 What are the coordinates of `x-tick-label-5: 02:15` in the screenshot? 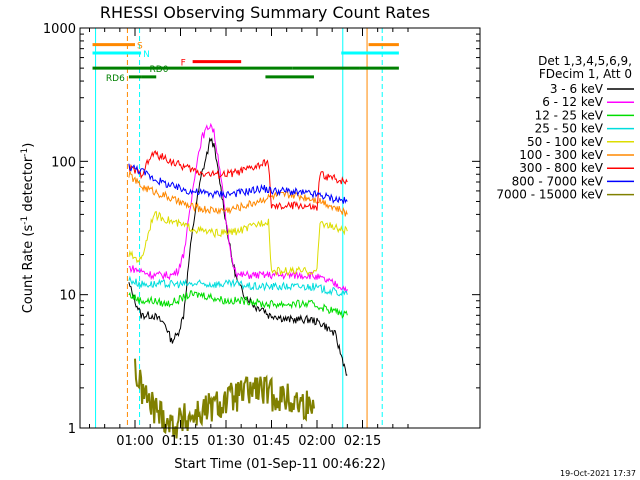 It's located at (362, 441).